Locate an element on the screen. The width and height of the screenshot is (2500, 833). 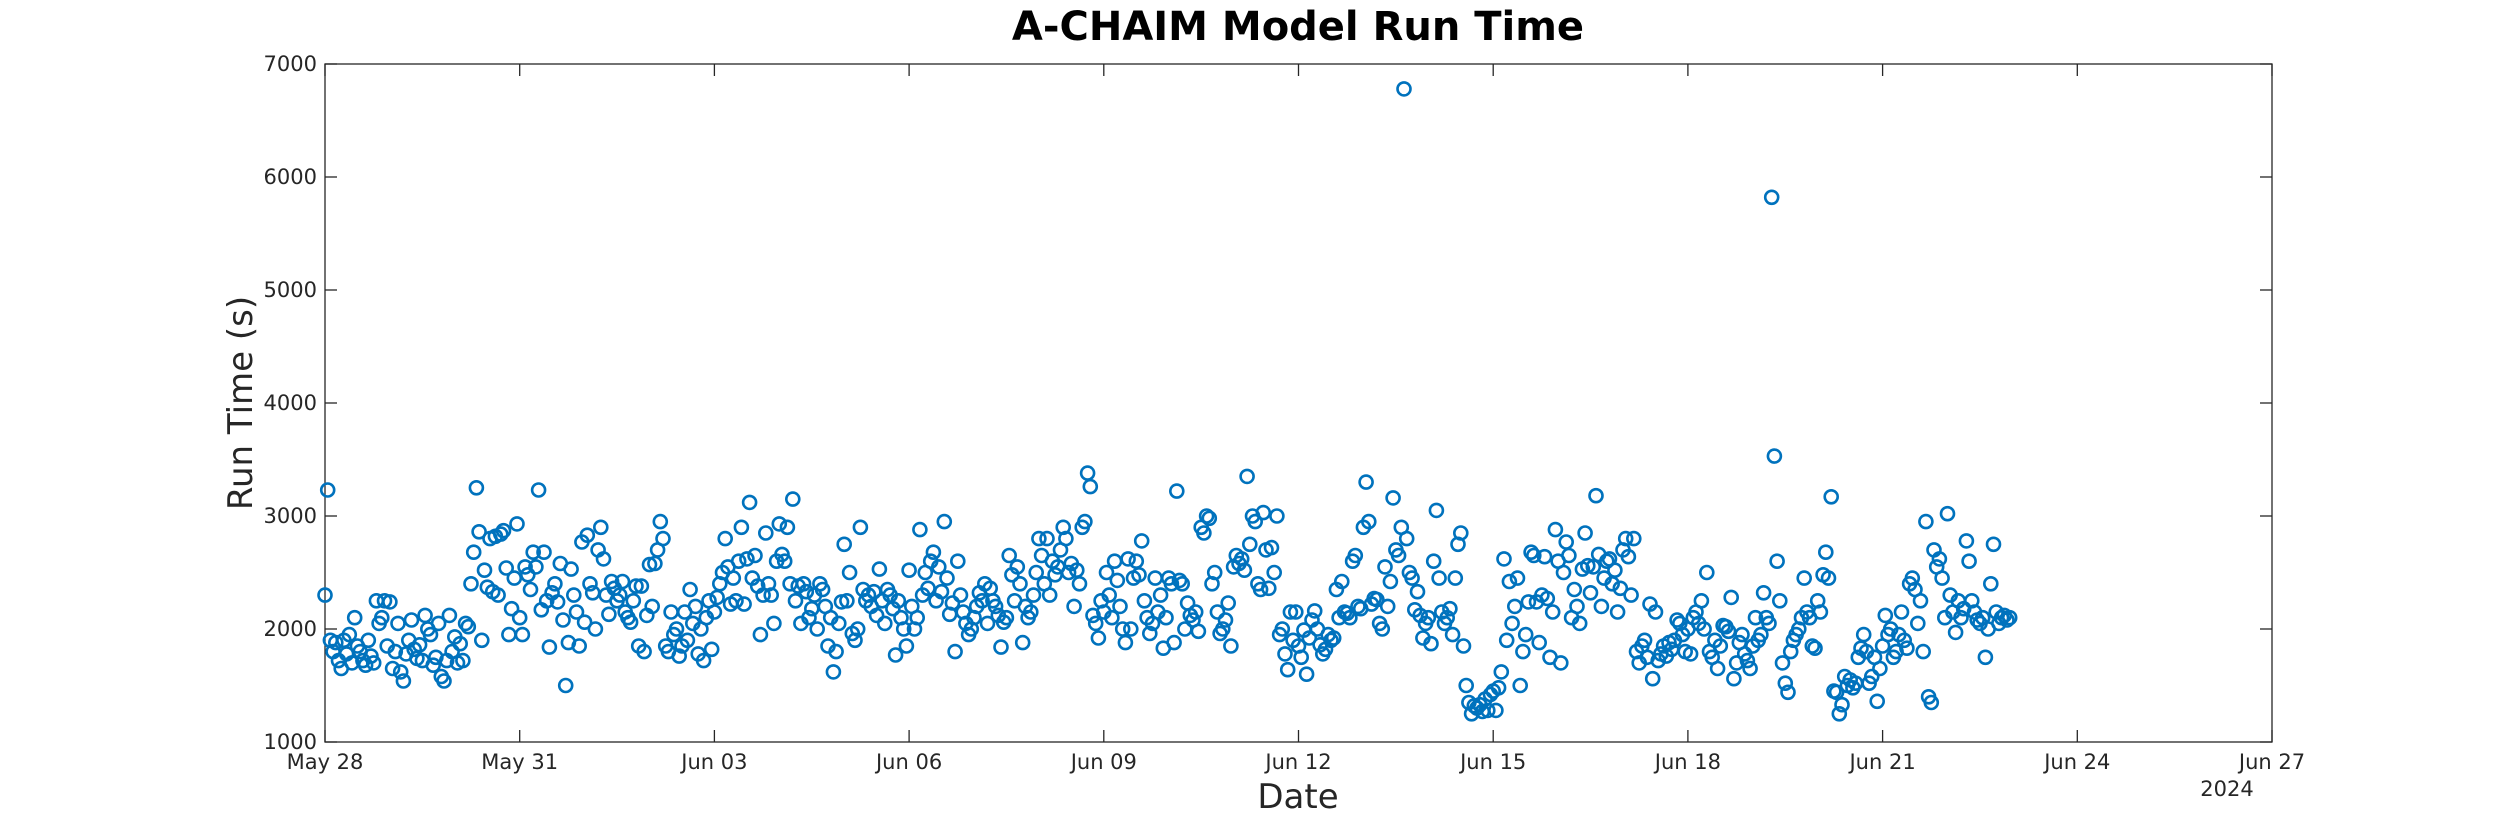
x-tick-label: Jun 06 is located at coordinates (908, 762).